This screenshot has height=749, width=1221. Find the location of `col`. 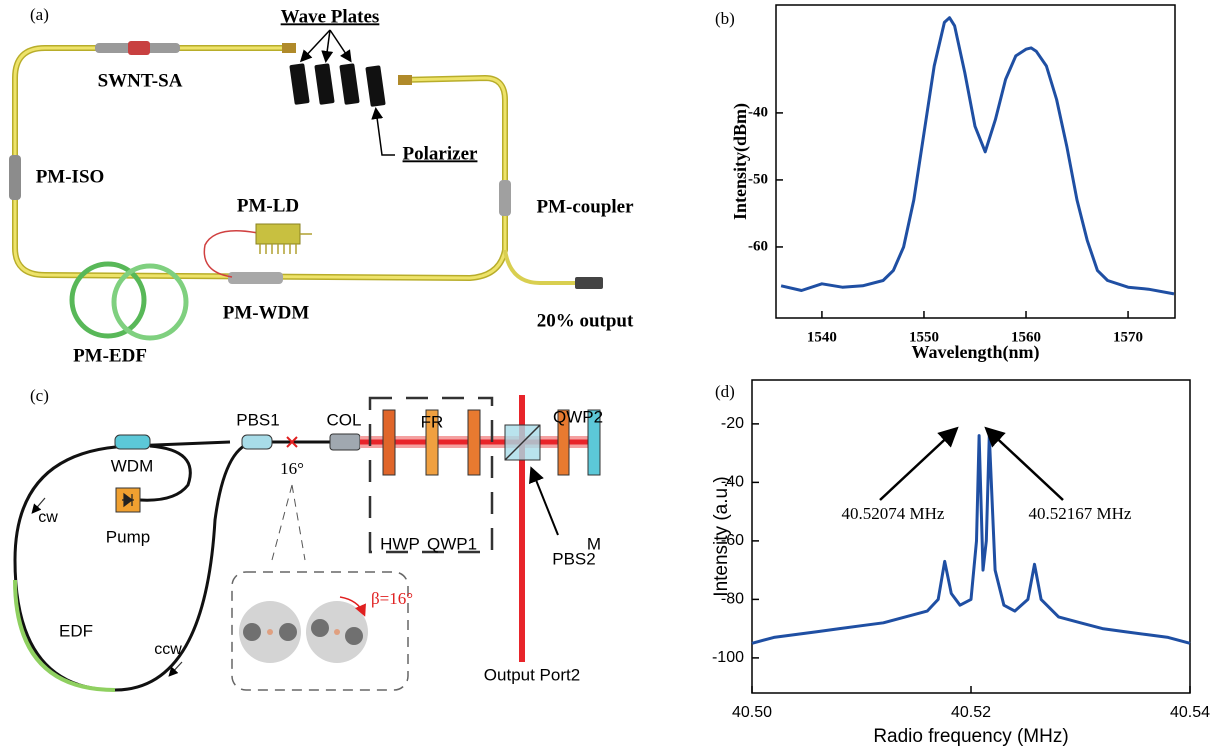

col is located at coordinates (345, 442).